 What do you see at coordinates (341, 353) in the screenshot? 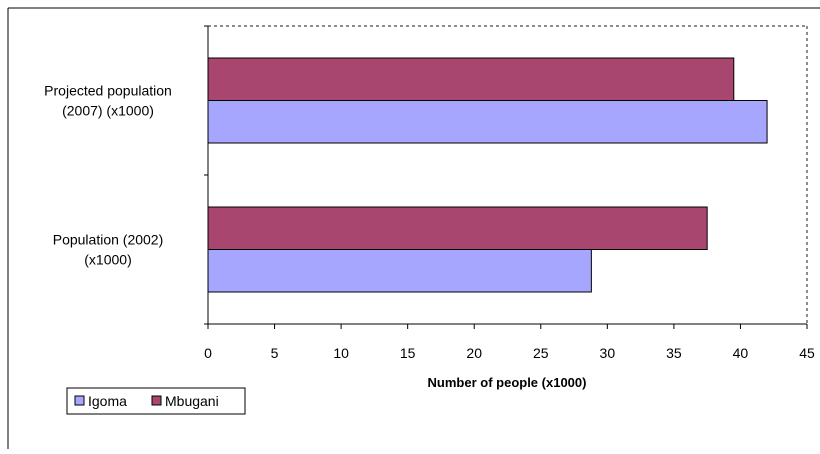
I see `x-tick-label: 10` at bounding box center [341, 353].